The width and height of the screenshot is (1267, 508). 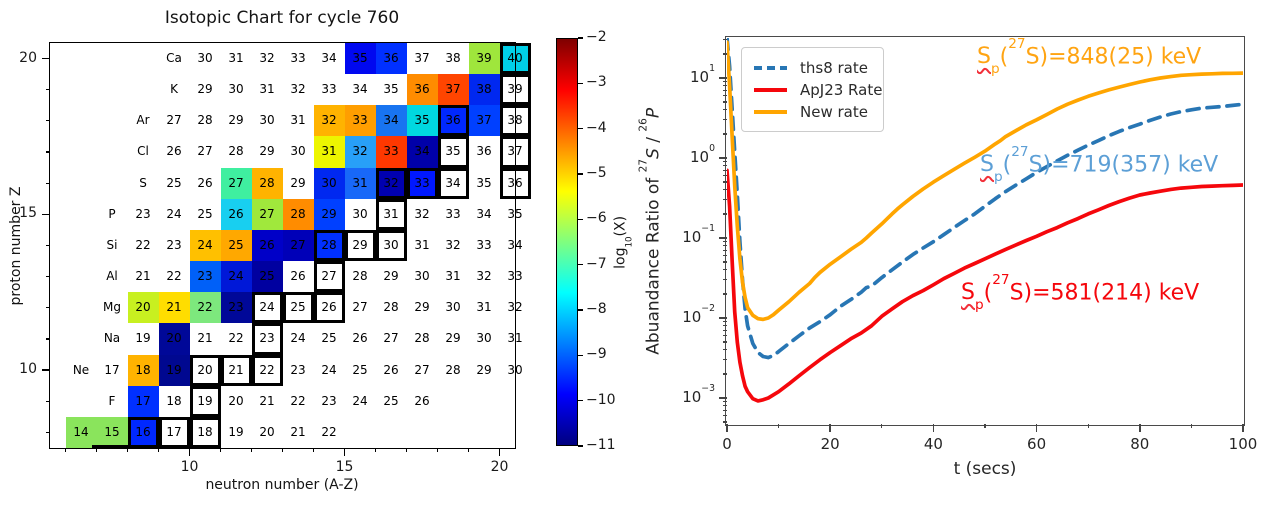 I want to click on isotope-cell: 21, so click(x=205, y=338).